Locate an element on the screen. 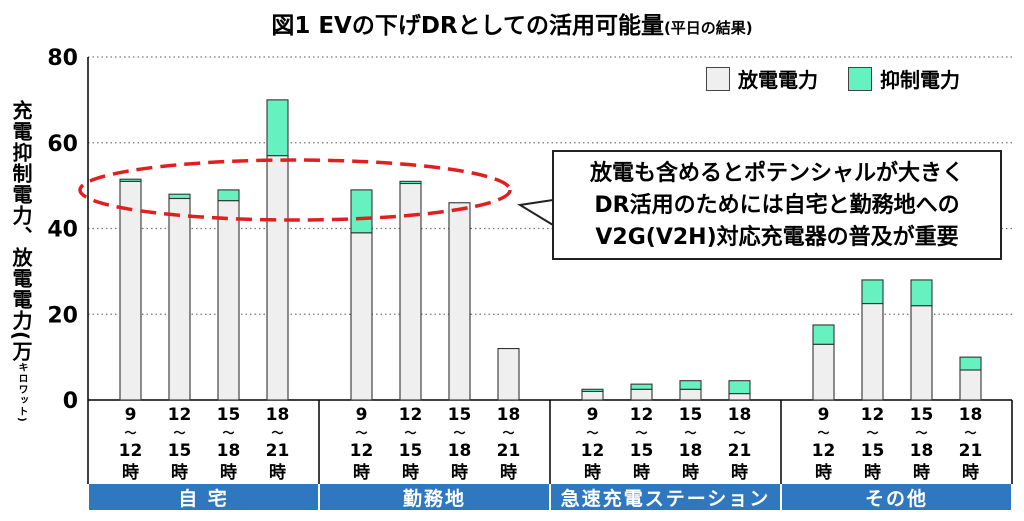 This screenshot has height=521, width=1024. legend-item-suppression: 抑制電力 is located at coordinates (904, 78).